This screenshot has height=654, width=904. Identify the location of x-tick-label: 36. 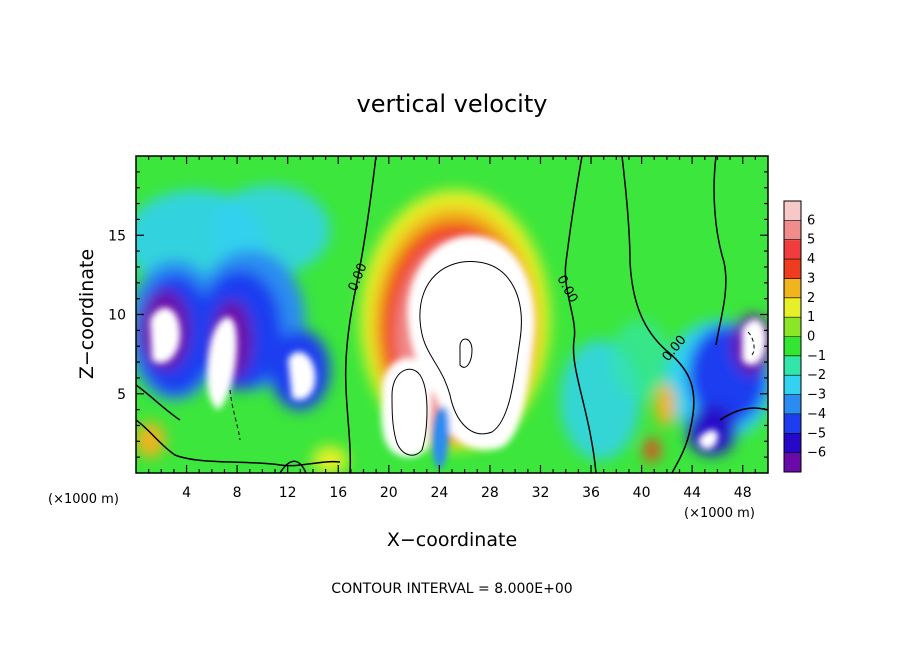
(591, 493).